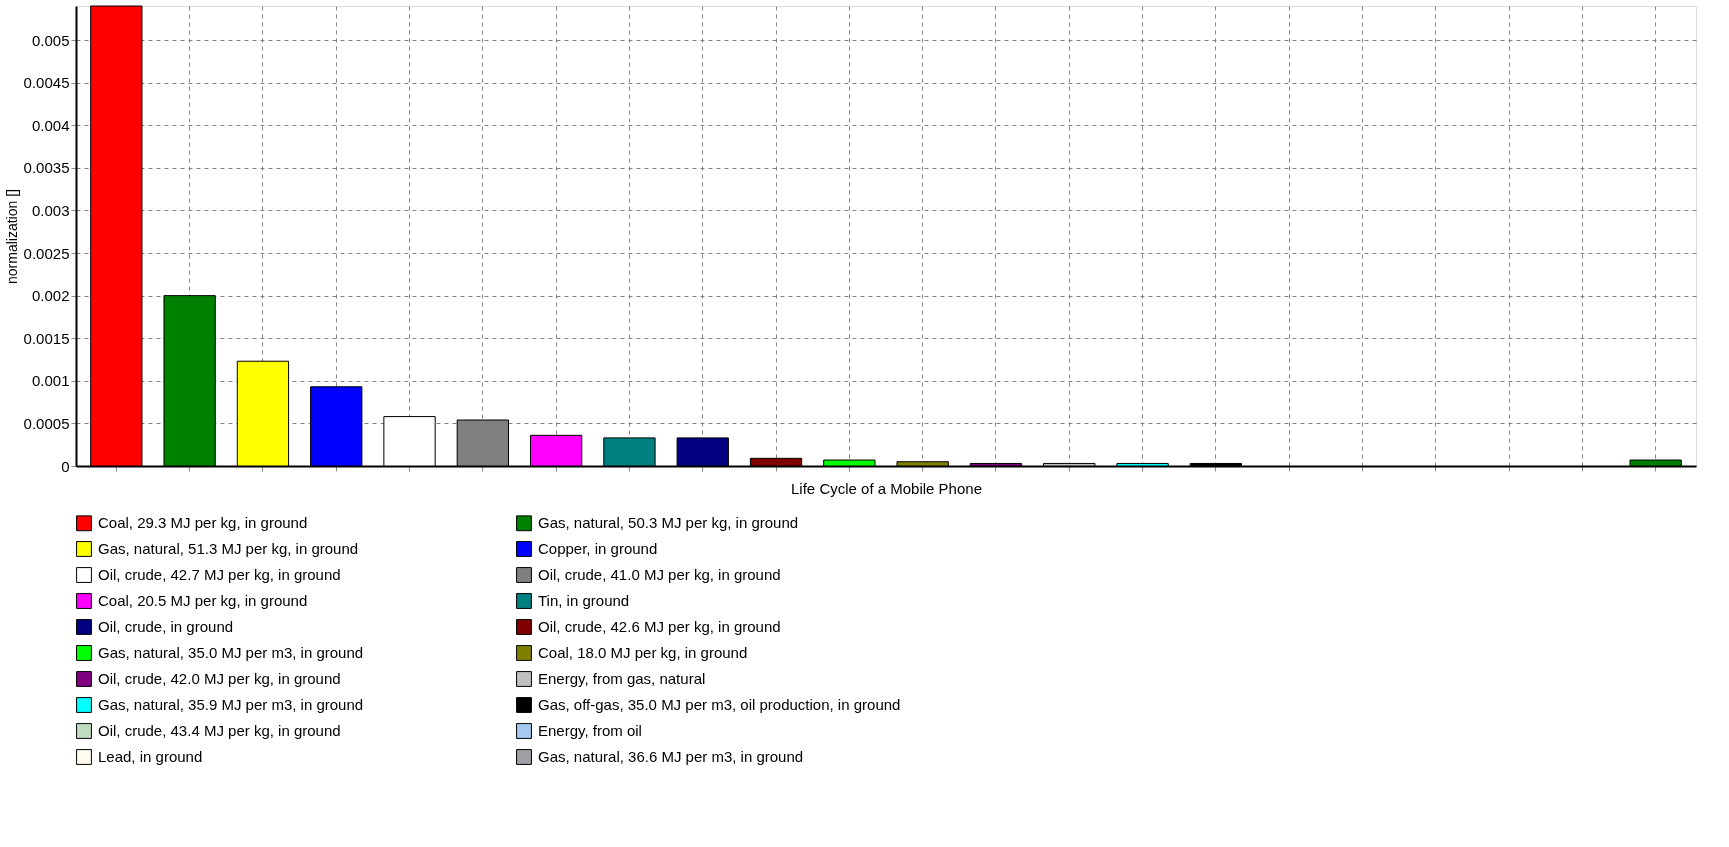 The width and height of the screenshot is (1729, 847). I want to click on legend-label: Oil, crude, 41.0 MJ per kg, in ground, so click(659, 574).